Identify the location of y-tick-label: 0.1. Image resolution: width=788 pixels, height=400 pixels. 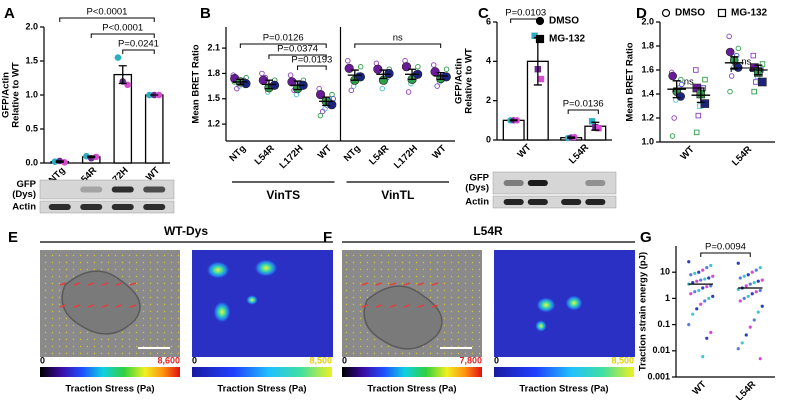
(663, 324).